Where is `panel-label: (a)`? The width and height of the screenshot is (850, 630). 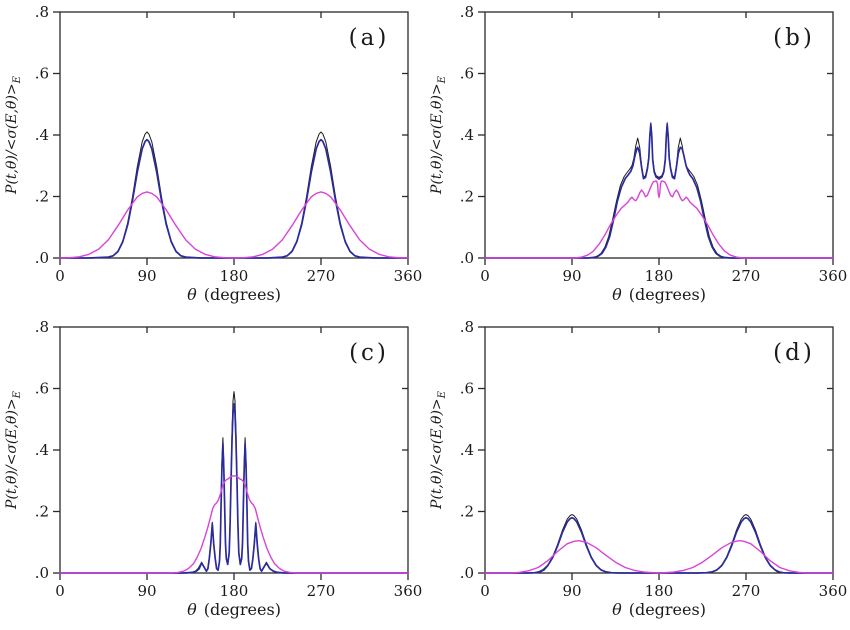
panel-label: (a) is located at coordinates (369, 38).